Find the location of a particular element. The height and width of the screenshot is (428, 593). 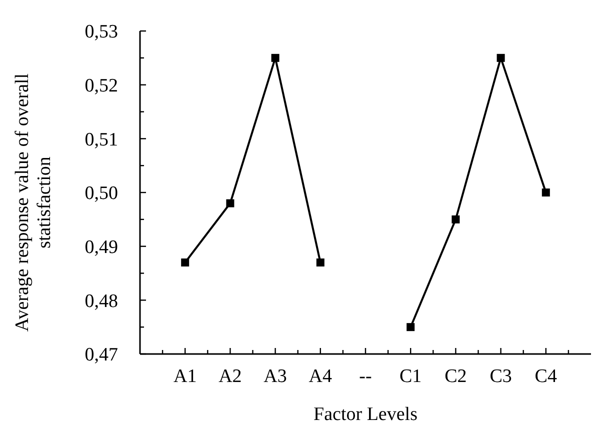

y-tick-label: 0,53 is located at coordinates (101, 32).